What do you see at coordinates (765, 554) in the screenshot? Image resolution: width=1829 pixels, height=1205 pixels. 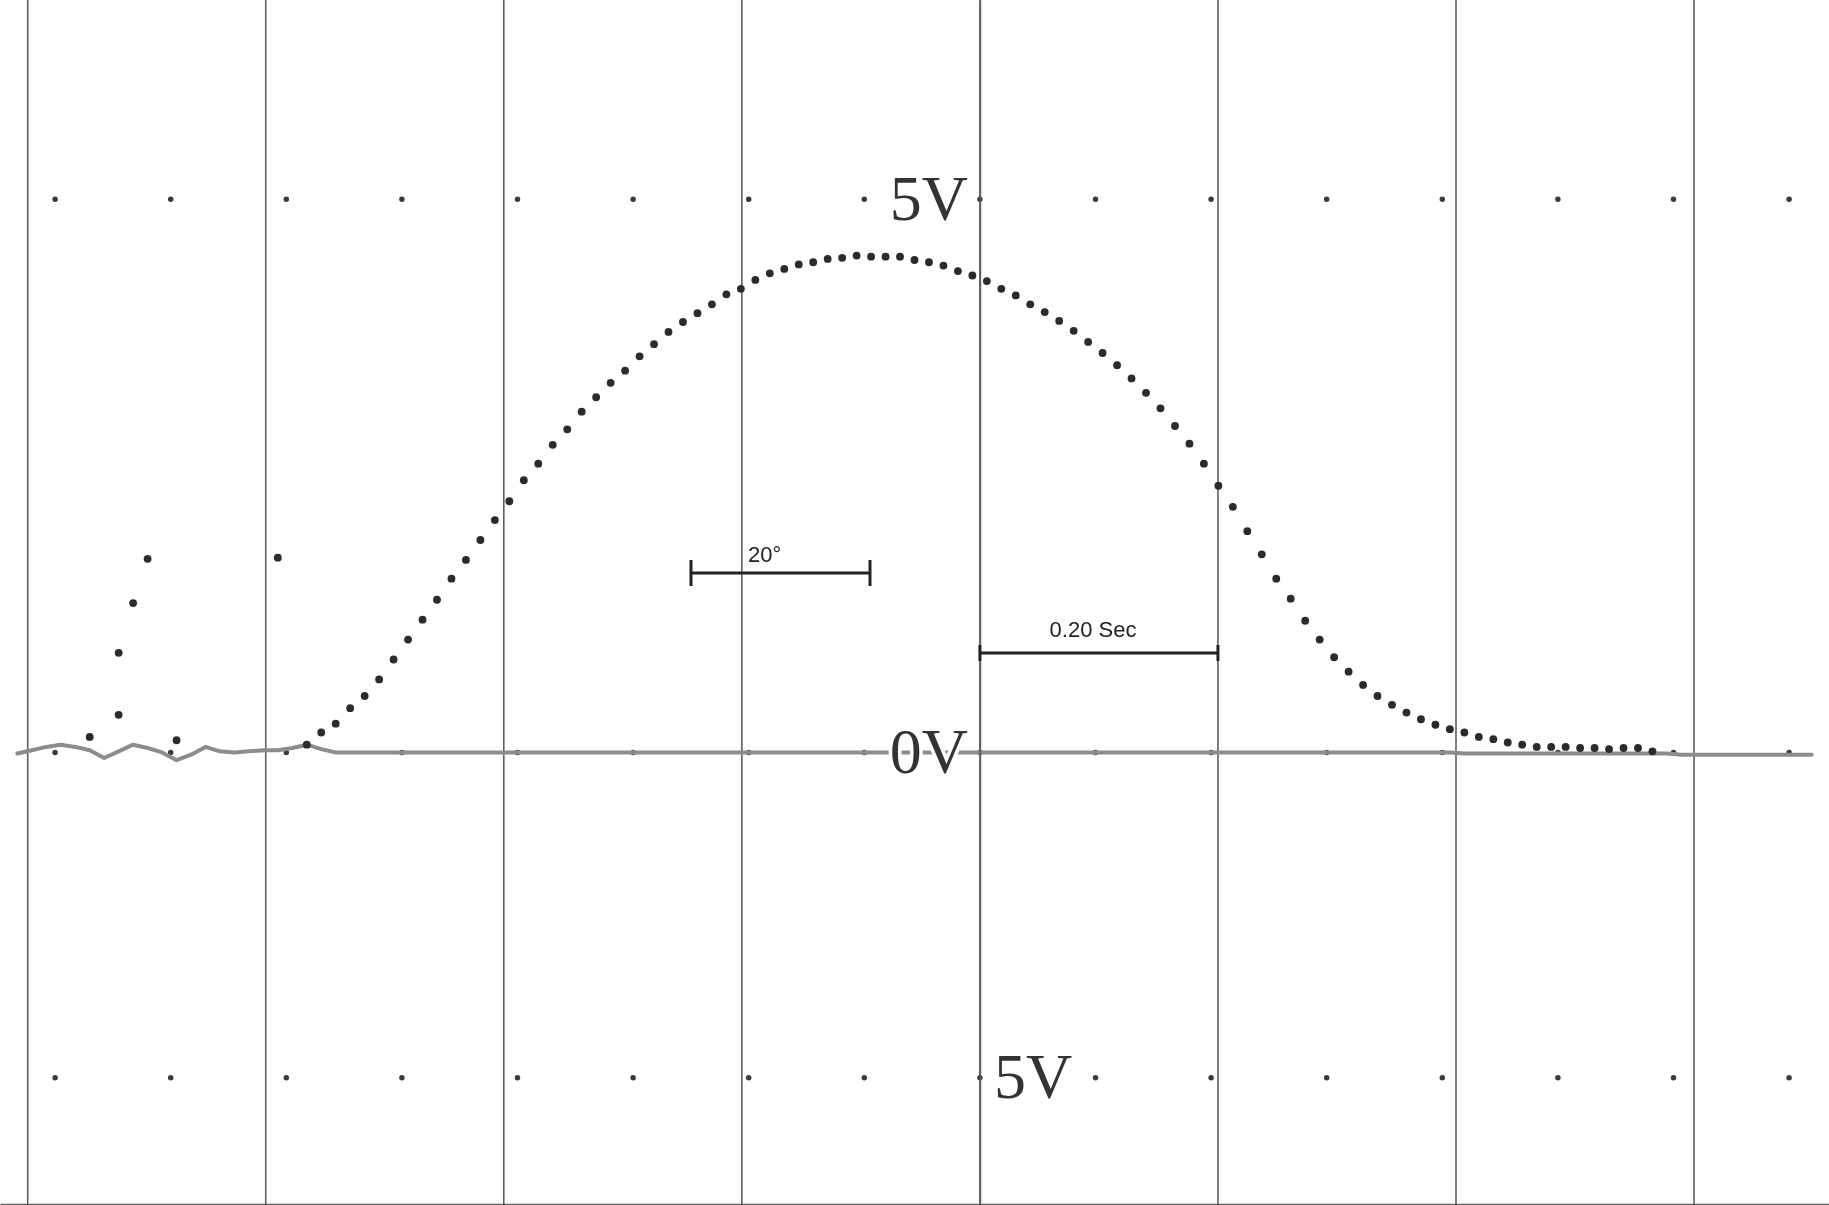 I see `annotation: 20°` at bounding box center [765, 554].